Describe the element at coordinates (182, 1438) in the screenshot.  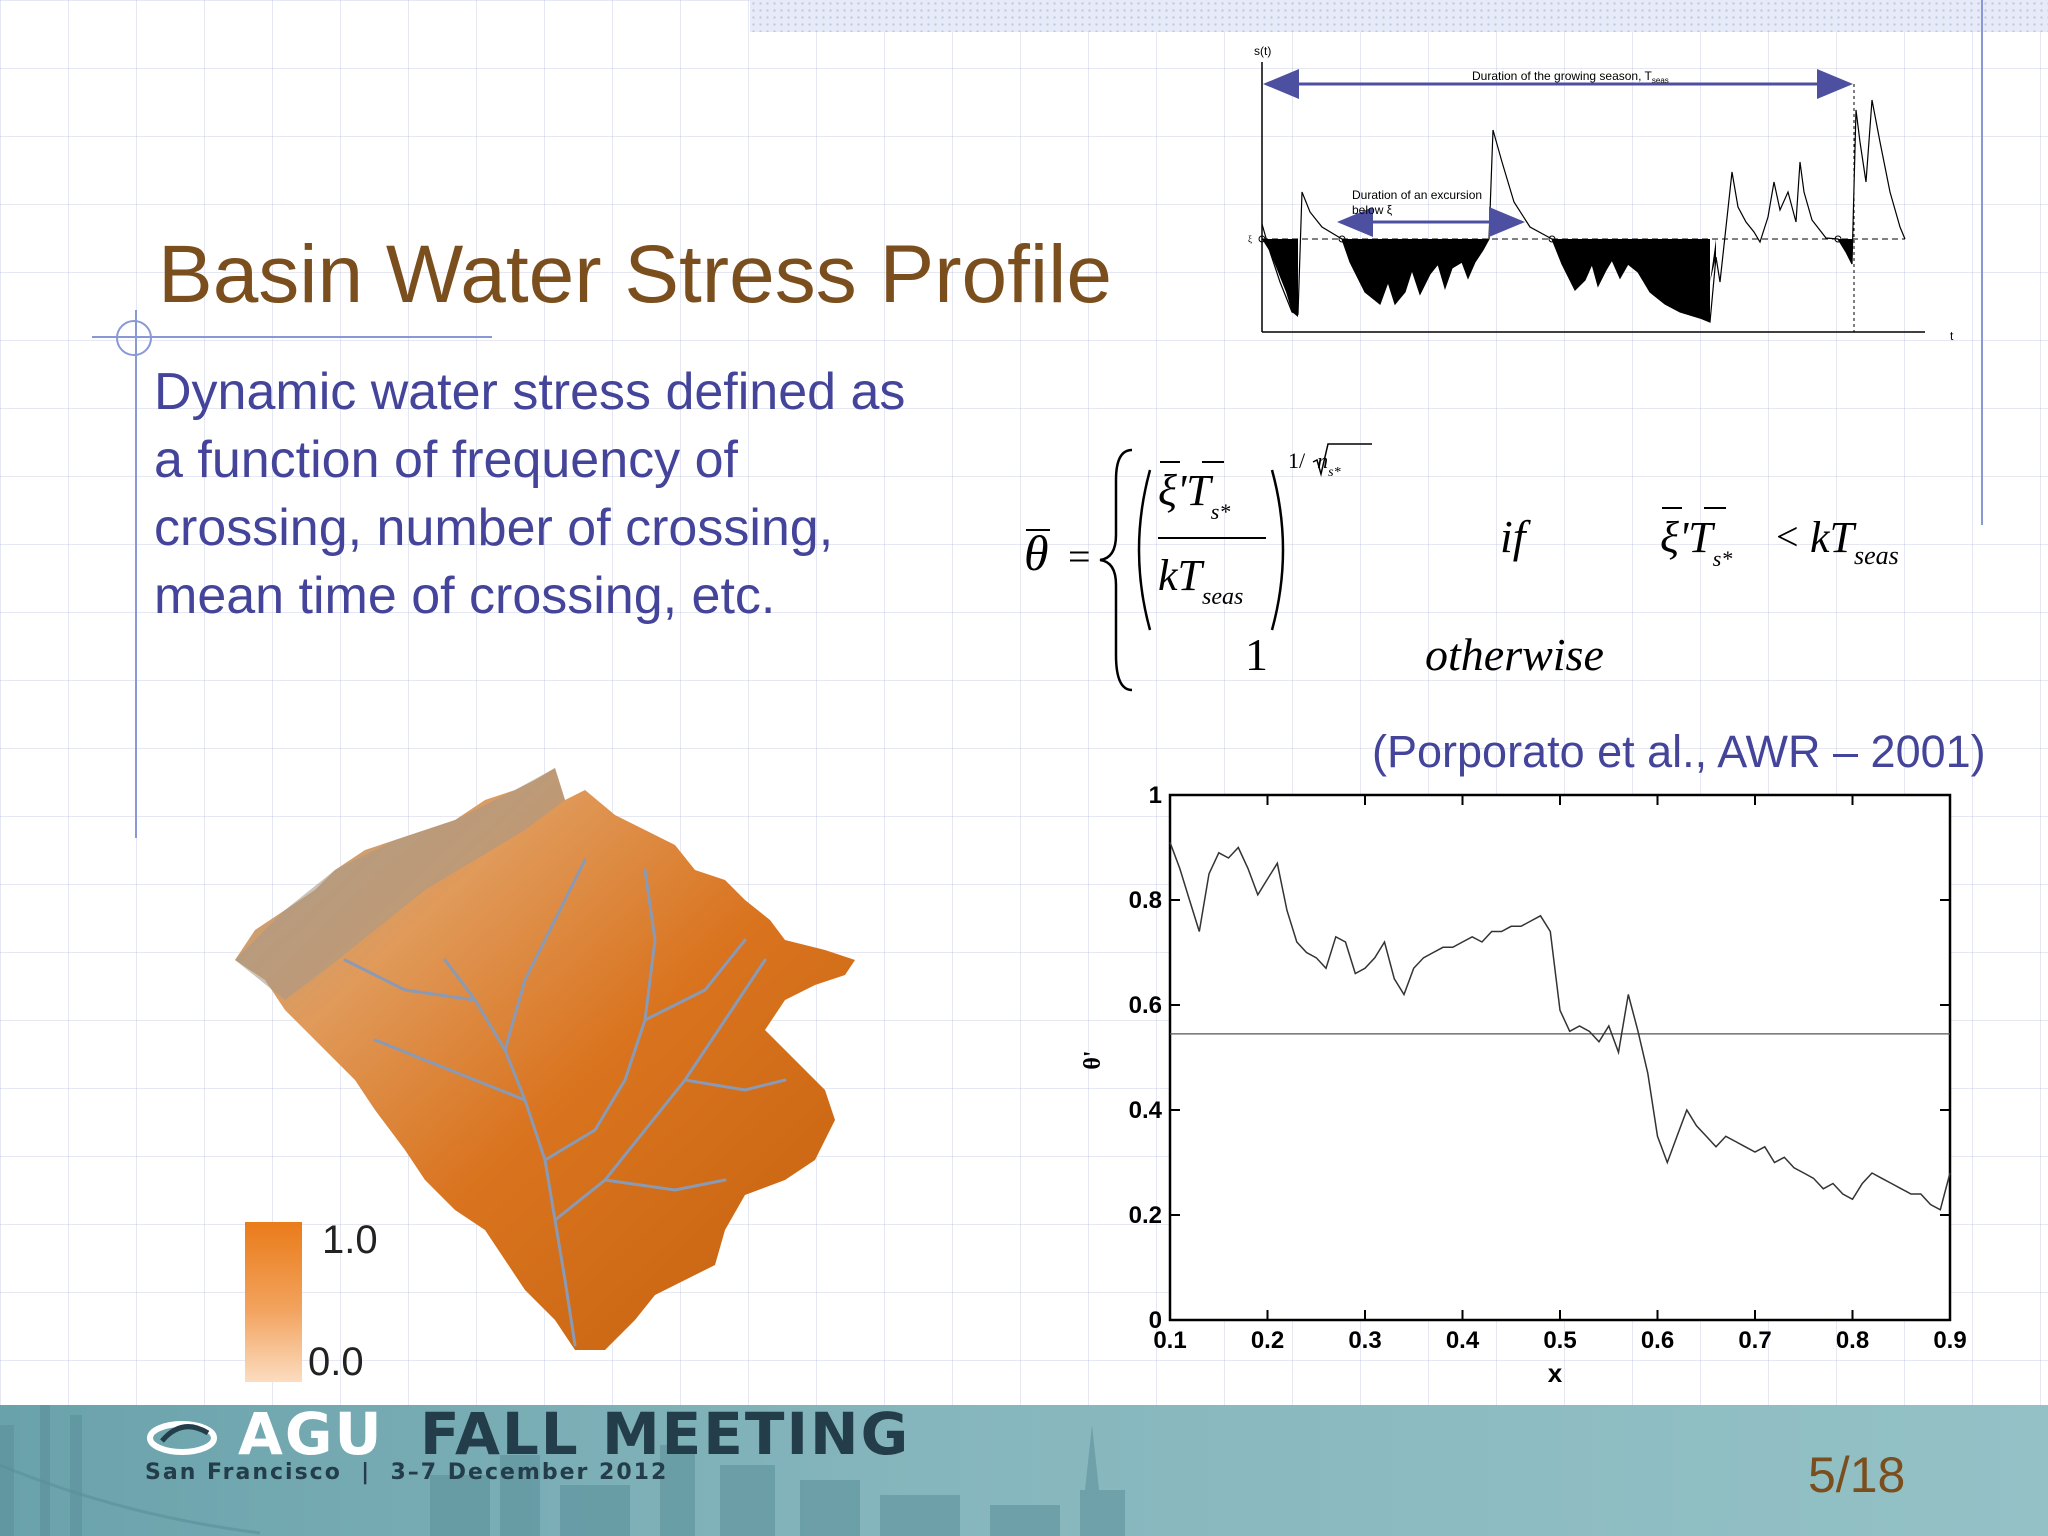
I see `agu-swirl-icon` at that location.